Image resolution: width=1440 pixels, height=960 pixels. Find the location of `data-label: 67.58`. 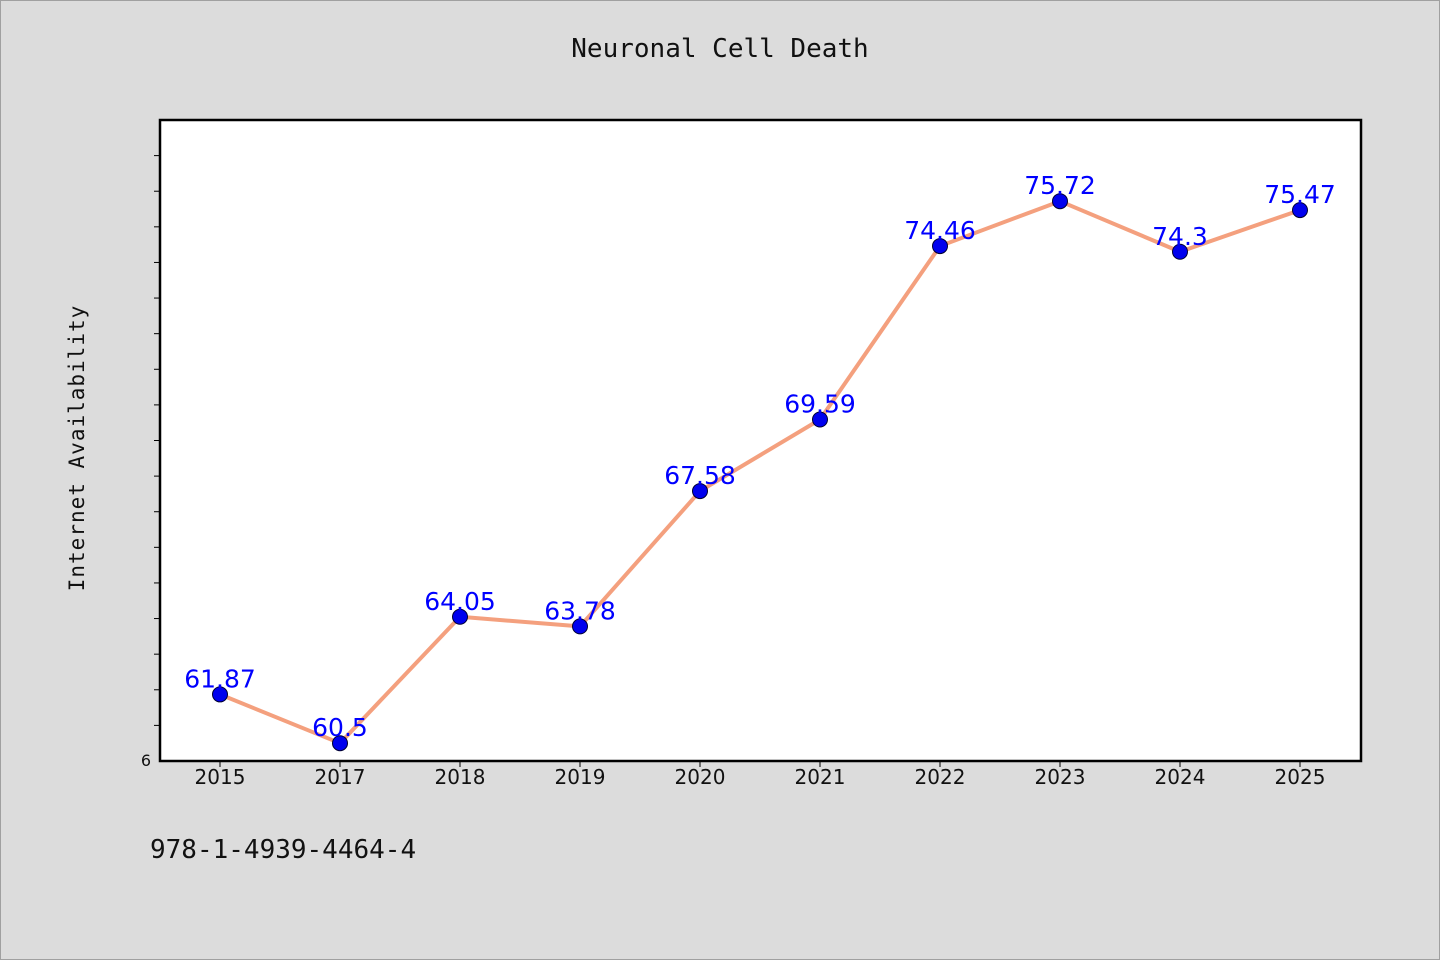

data-label: 67.58 is located at coordinates (700, 475).